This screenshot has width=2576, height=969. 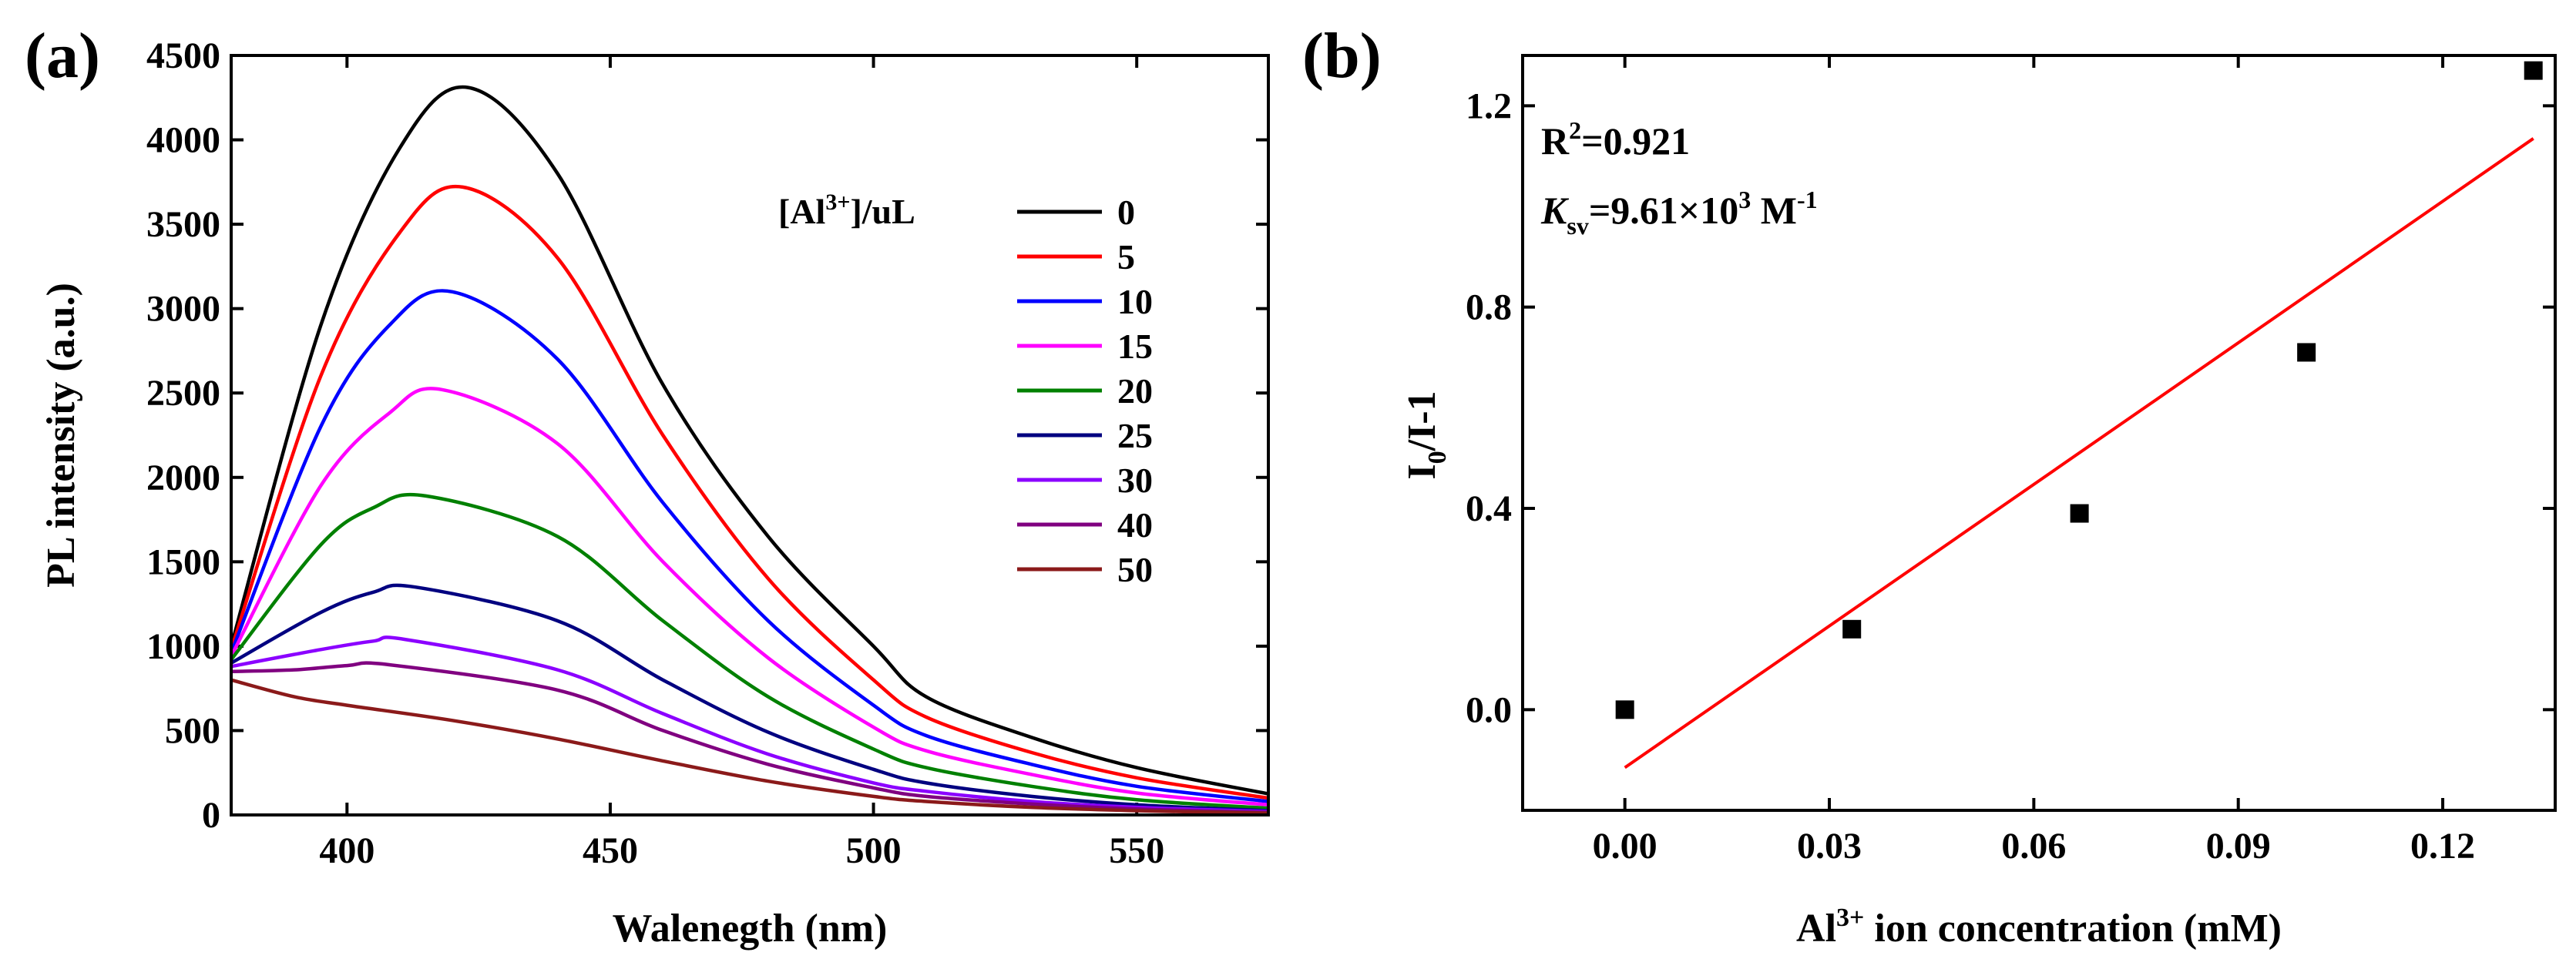 I want to click on y-tick-label: 0.4, so click(x=1489, y=508).